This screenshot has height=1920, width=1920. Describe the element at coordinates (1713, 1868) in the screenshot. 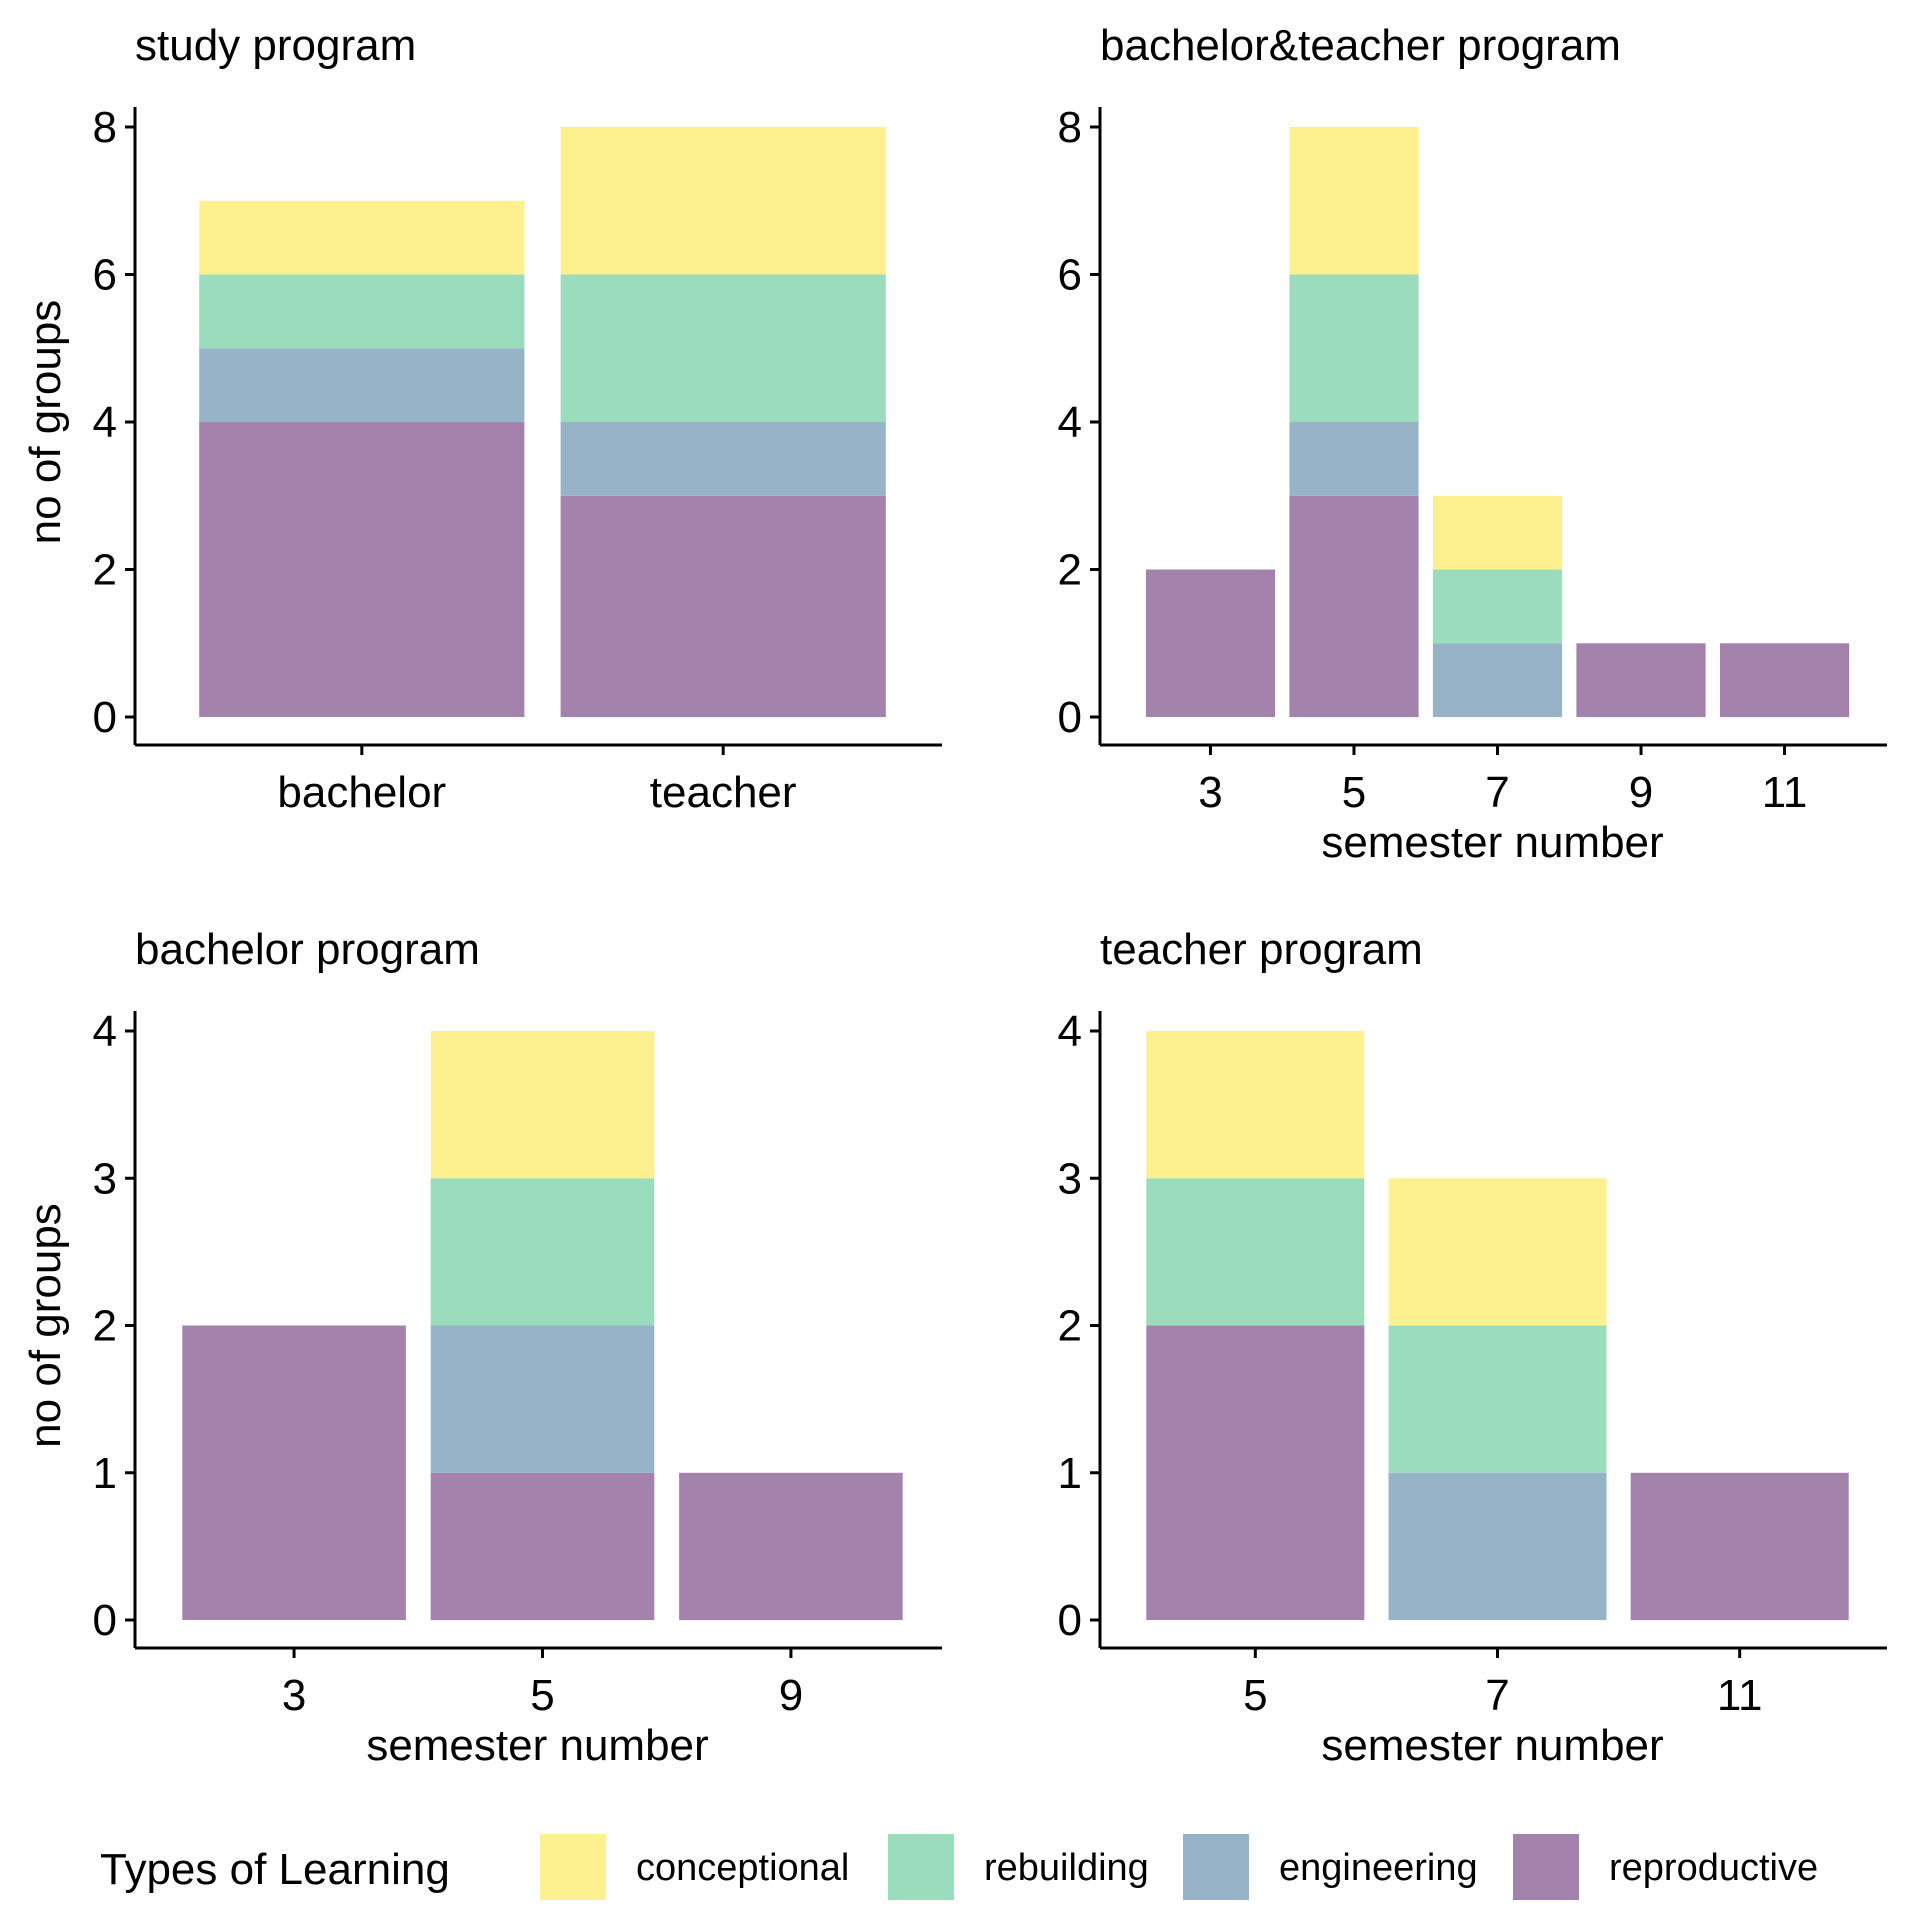

I see `legend-label: reproductive` at that location.